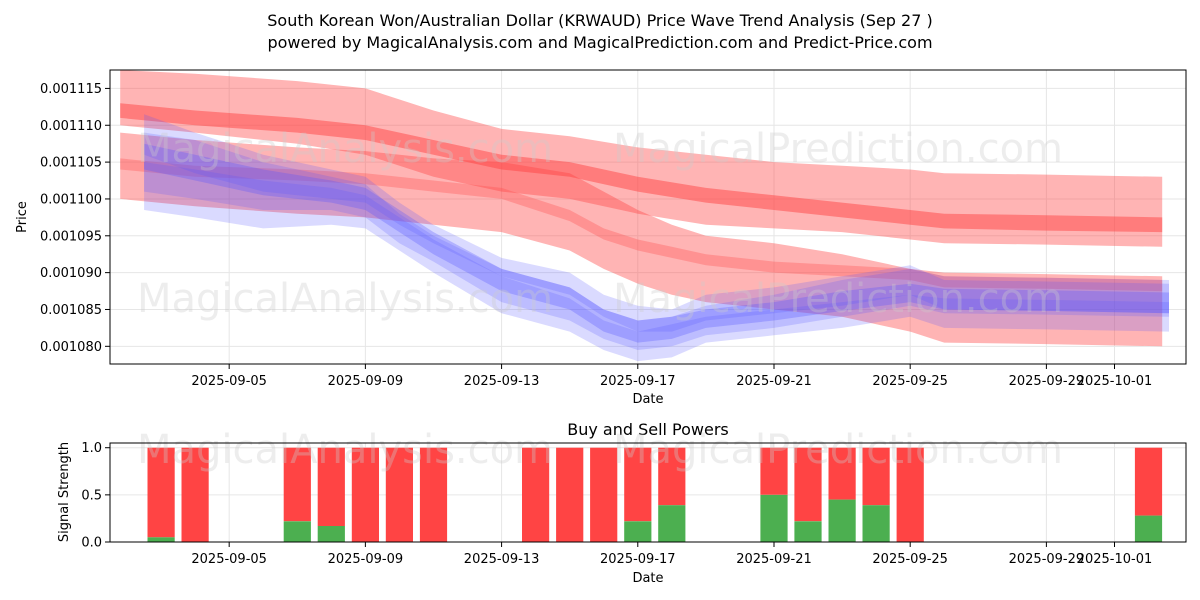  What do you see at coordinates (345, 149) in the screenshot?
I see `watermark-analysis-top: MagicalAnalysis.com` at bounding box center [345, 149].